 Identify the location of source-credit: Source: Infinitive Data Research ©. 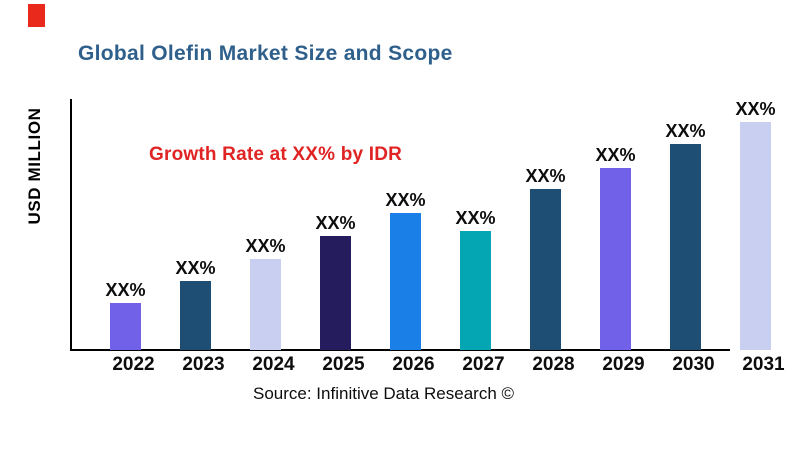
(384, 393).